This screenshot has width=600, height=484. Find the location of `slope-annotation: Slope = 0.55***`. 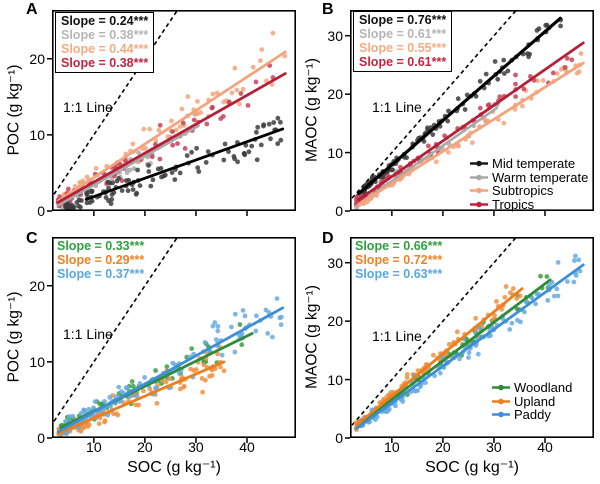

slope-annotation: Slope = 0.55*** is located at coordinates (403, 48).